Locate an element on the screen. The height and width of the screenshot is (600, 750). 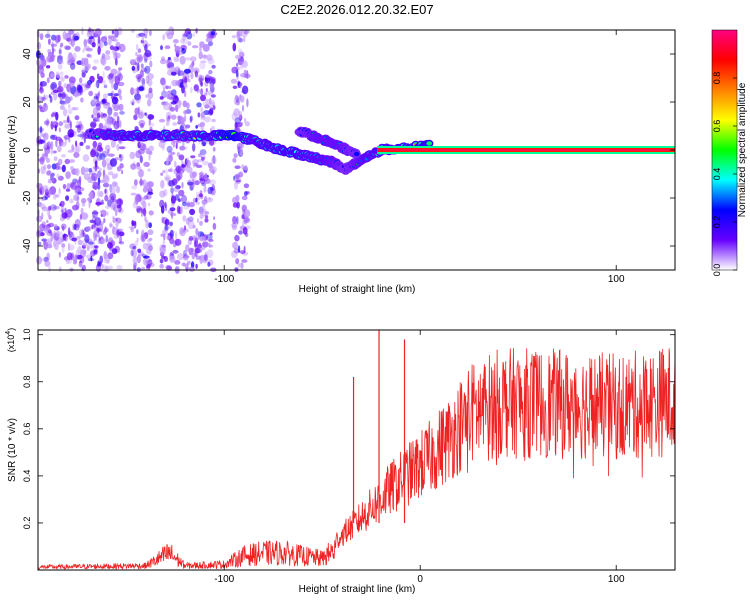
snr-x-tick-label: -100 is located at coordinates (224, 579).